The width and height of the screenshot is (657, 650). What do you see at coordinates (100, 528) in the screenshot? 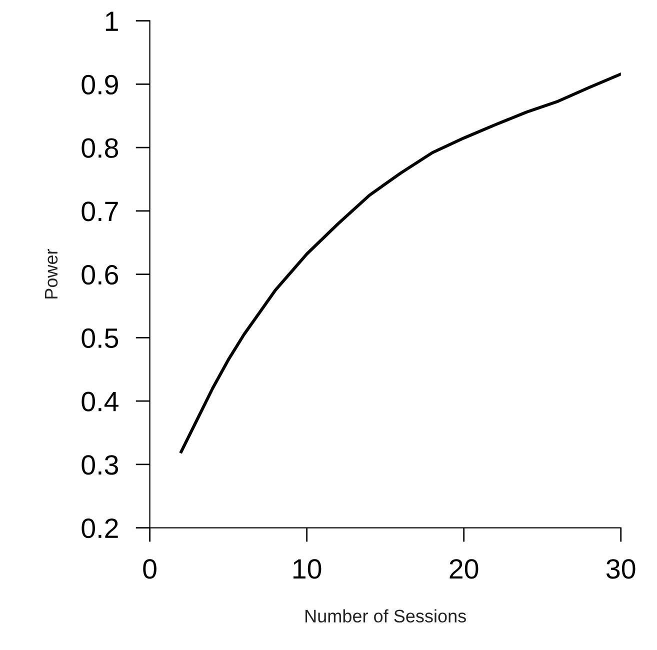
I see `y-tick-label: 0.2` at bounding box center [100, 528].